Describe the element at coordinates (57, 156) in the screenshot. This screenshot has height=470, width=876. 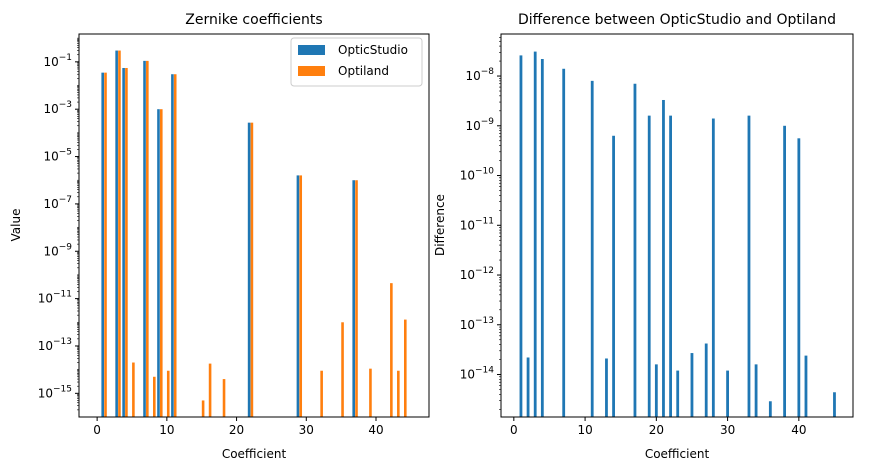
I see `y-tick-label: 10⁻⁵` at that location.